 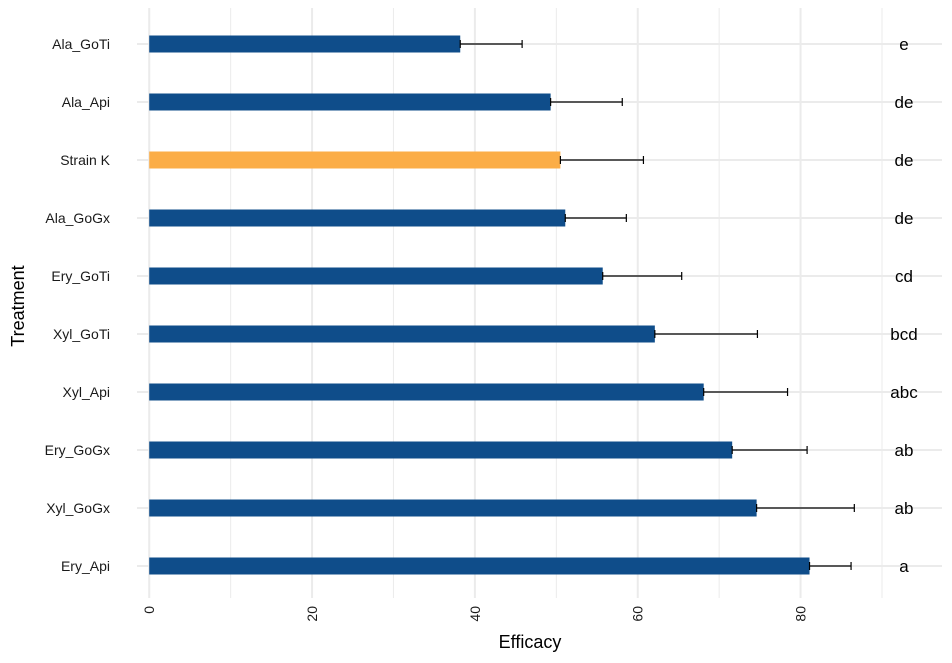 I want to click on y-tick-label: Xyl_Api, so click(x=86, y=392).